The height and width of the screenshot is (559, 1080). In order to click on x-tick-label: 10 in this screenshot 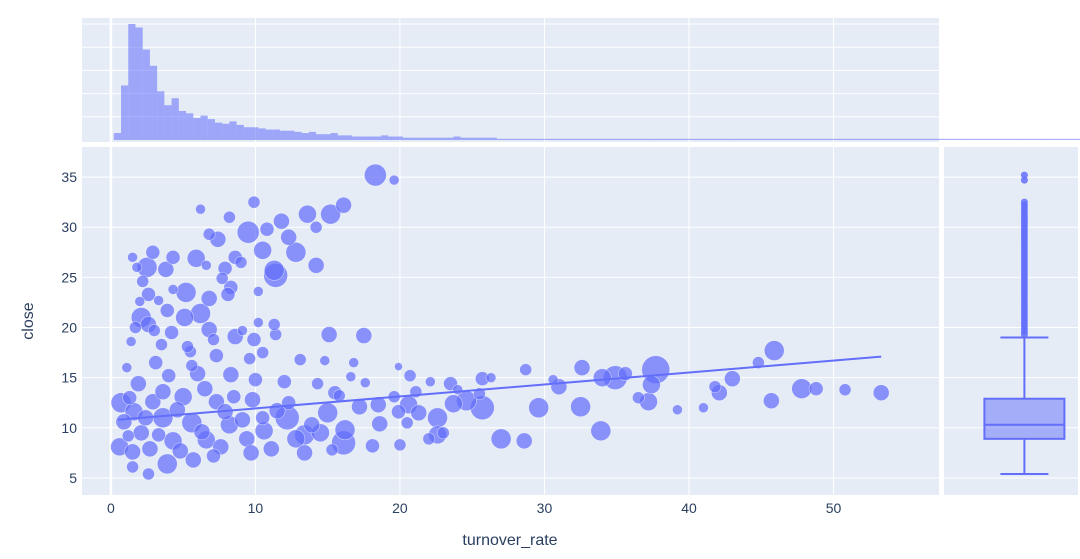, I will do `click(256, 508)`.